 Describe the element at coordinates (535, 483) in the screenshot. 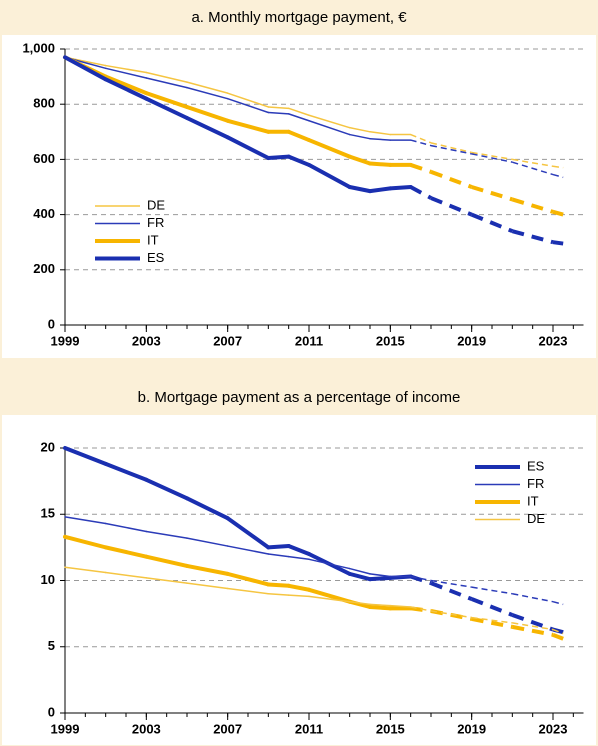

I see `legend-label: FR` at that location.